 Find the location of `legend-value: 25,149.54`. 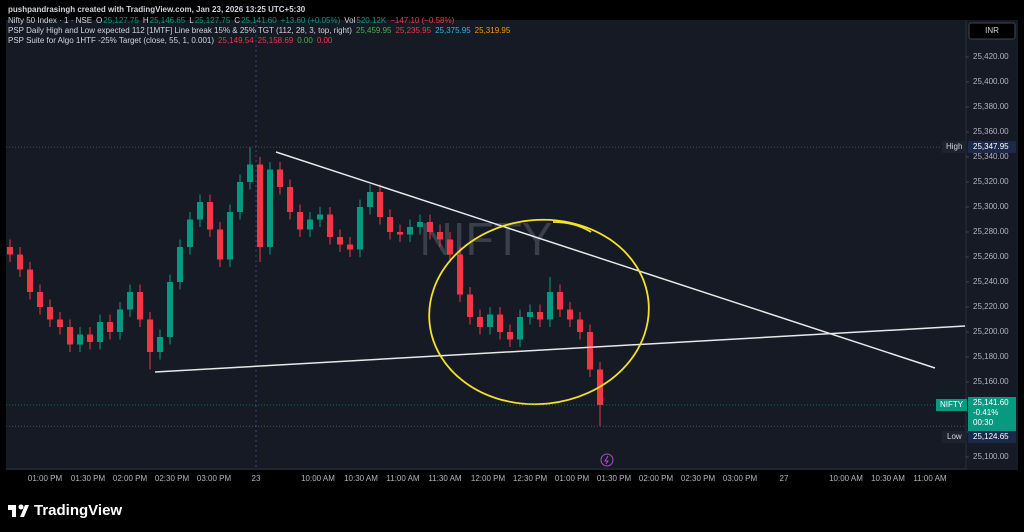

legend-value: 25,149.54 is located at coordinates (236, 40).